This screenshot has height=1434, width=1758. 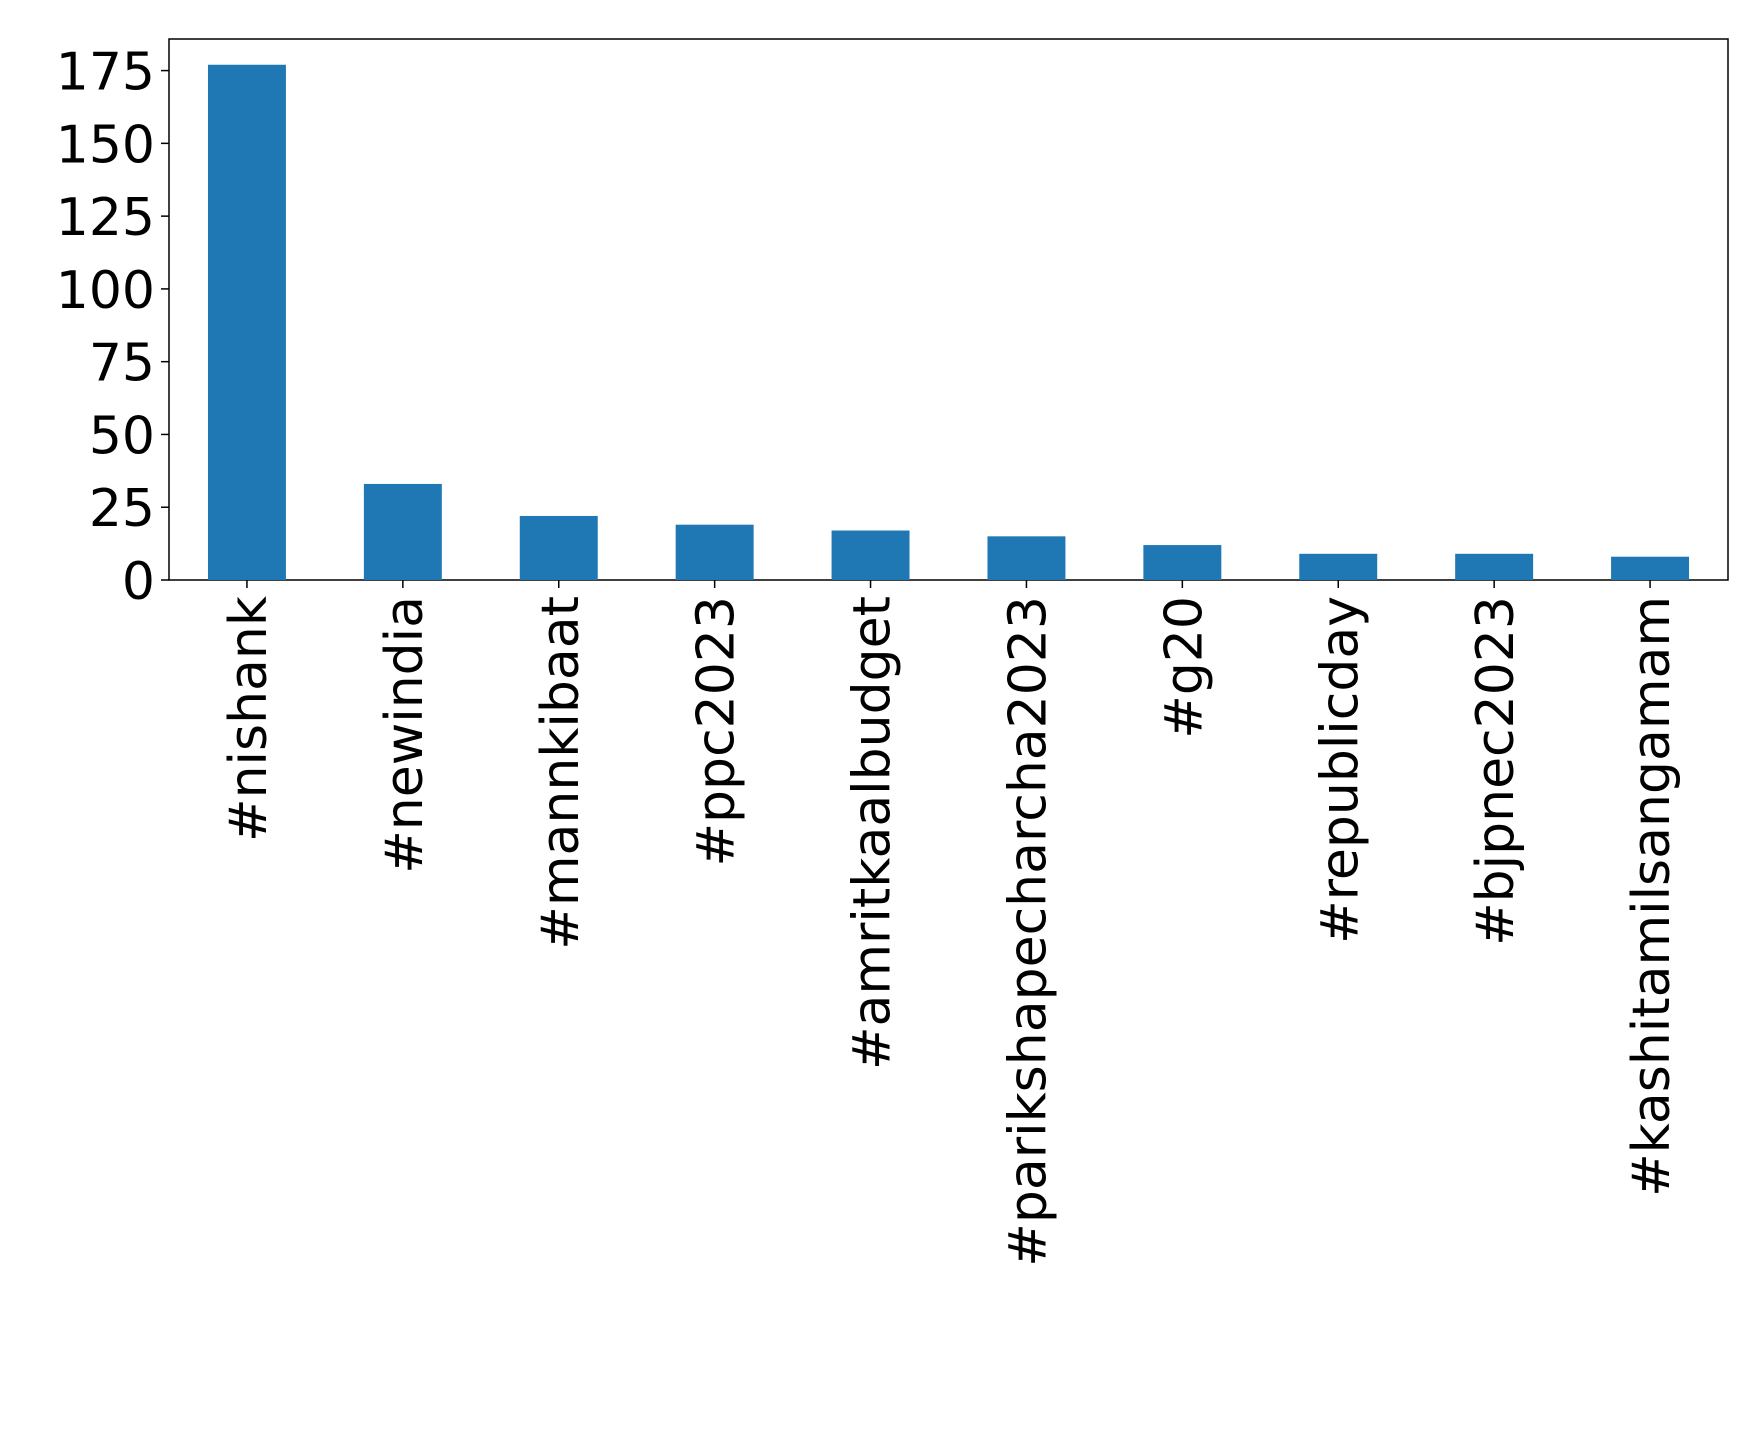 What do you see at coordinates (249, 719) in the screenshot?
I see `x-tick-label: #nishank` at bounding box center [249, 719].